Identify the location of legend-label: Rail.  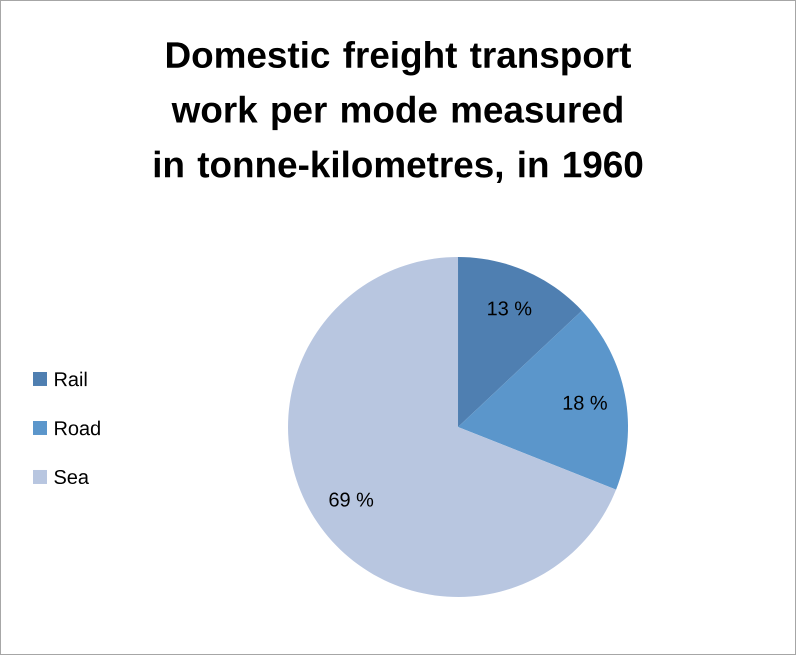
(71, 379).